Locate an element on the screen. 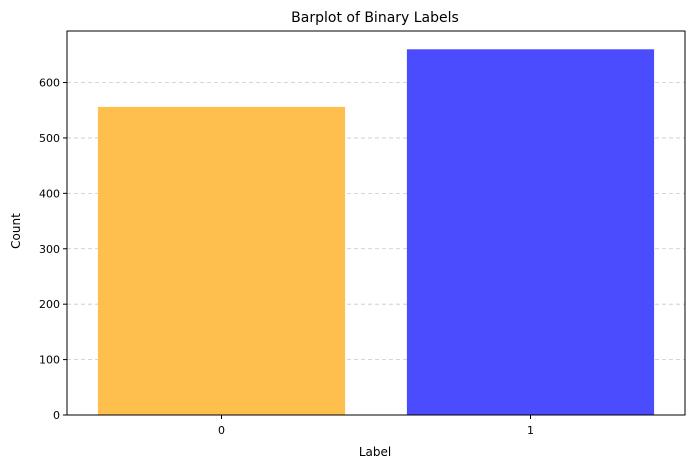 This screenshot has width=695, height=472. y-tick-label: 0 is located at coordinates (56, 415).